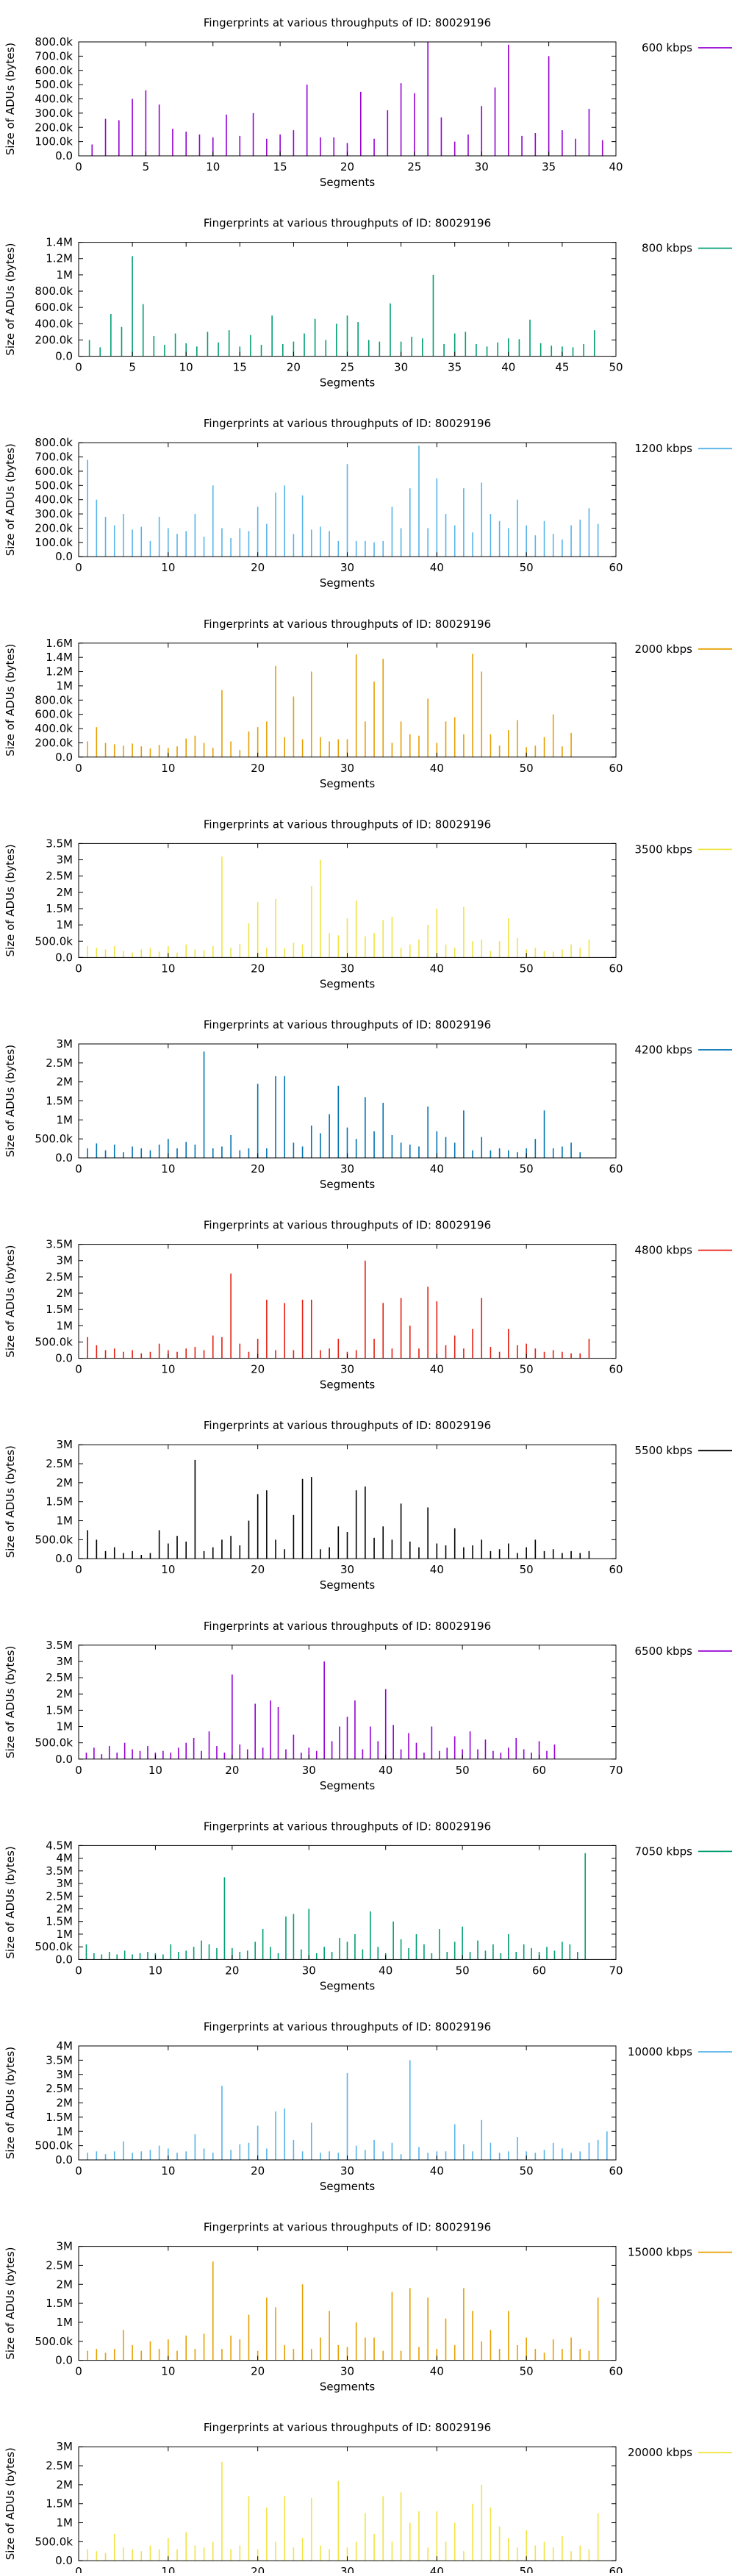 The image size is (735, 2576). What do you see at coordinates (59, 242) in the screenshot?
I see `y-tick-label: 1.4M` at bounding box center [59, 242].